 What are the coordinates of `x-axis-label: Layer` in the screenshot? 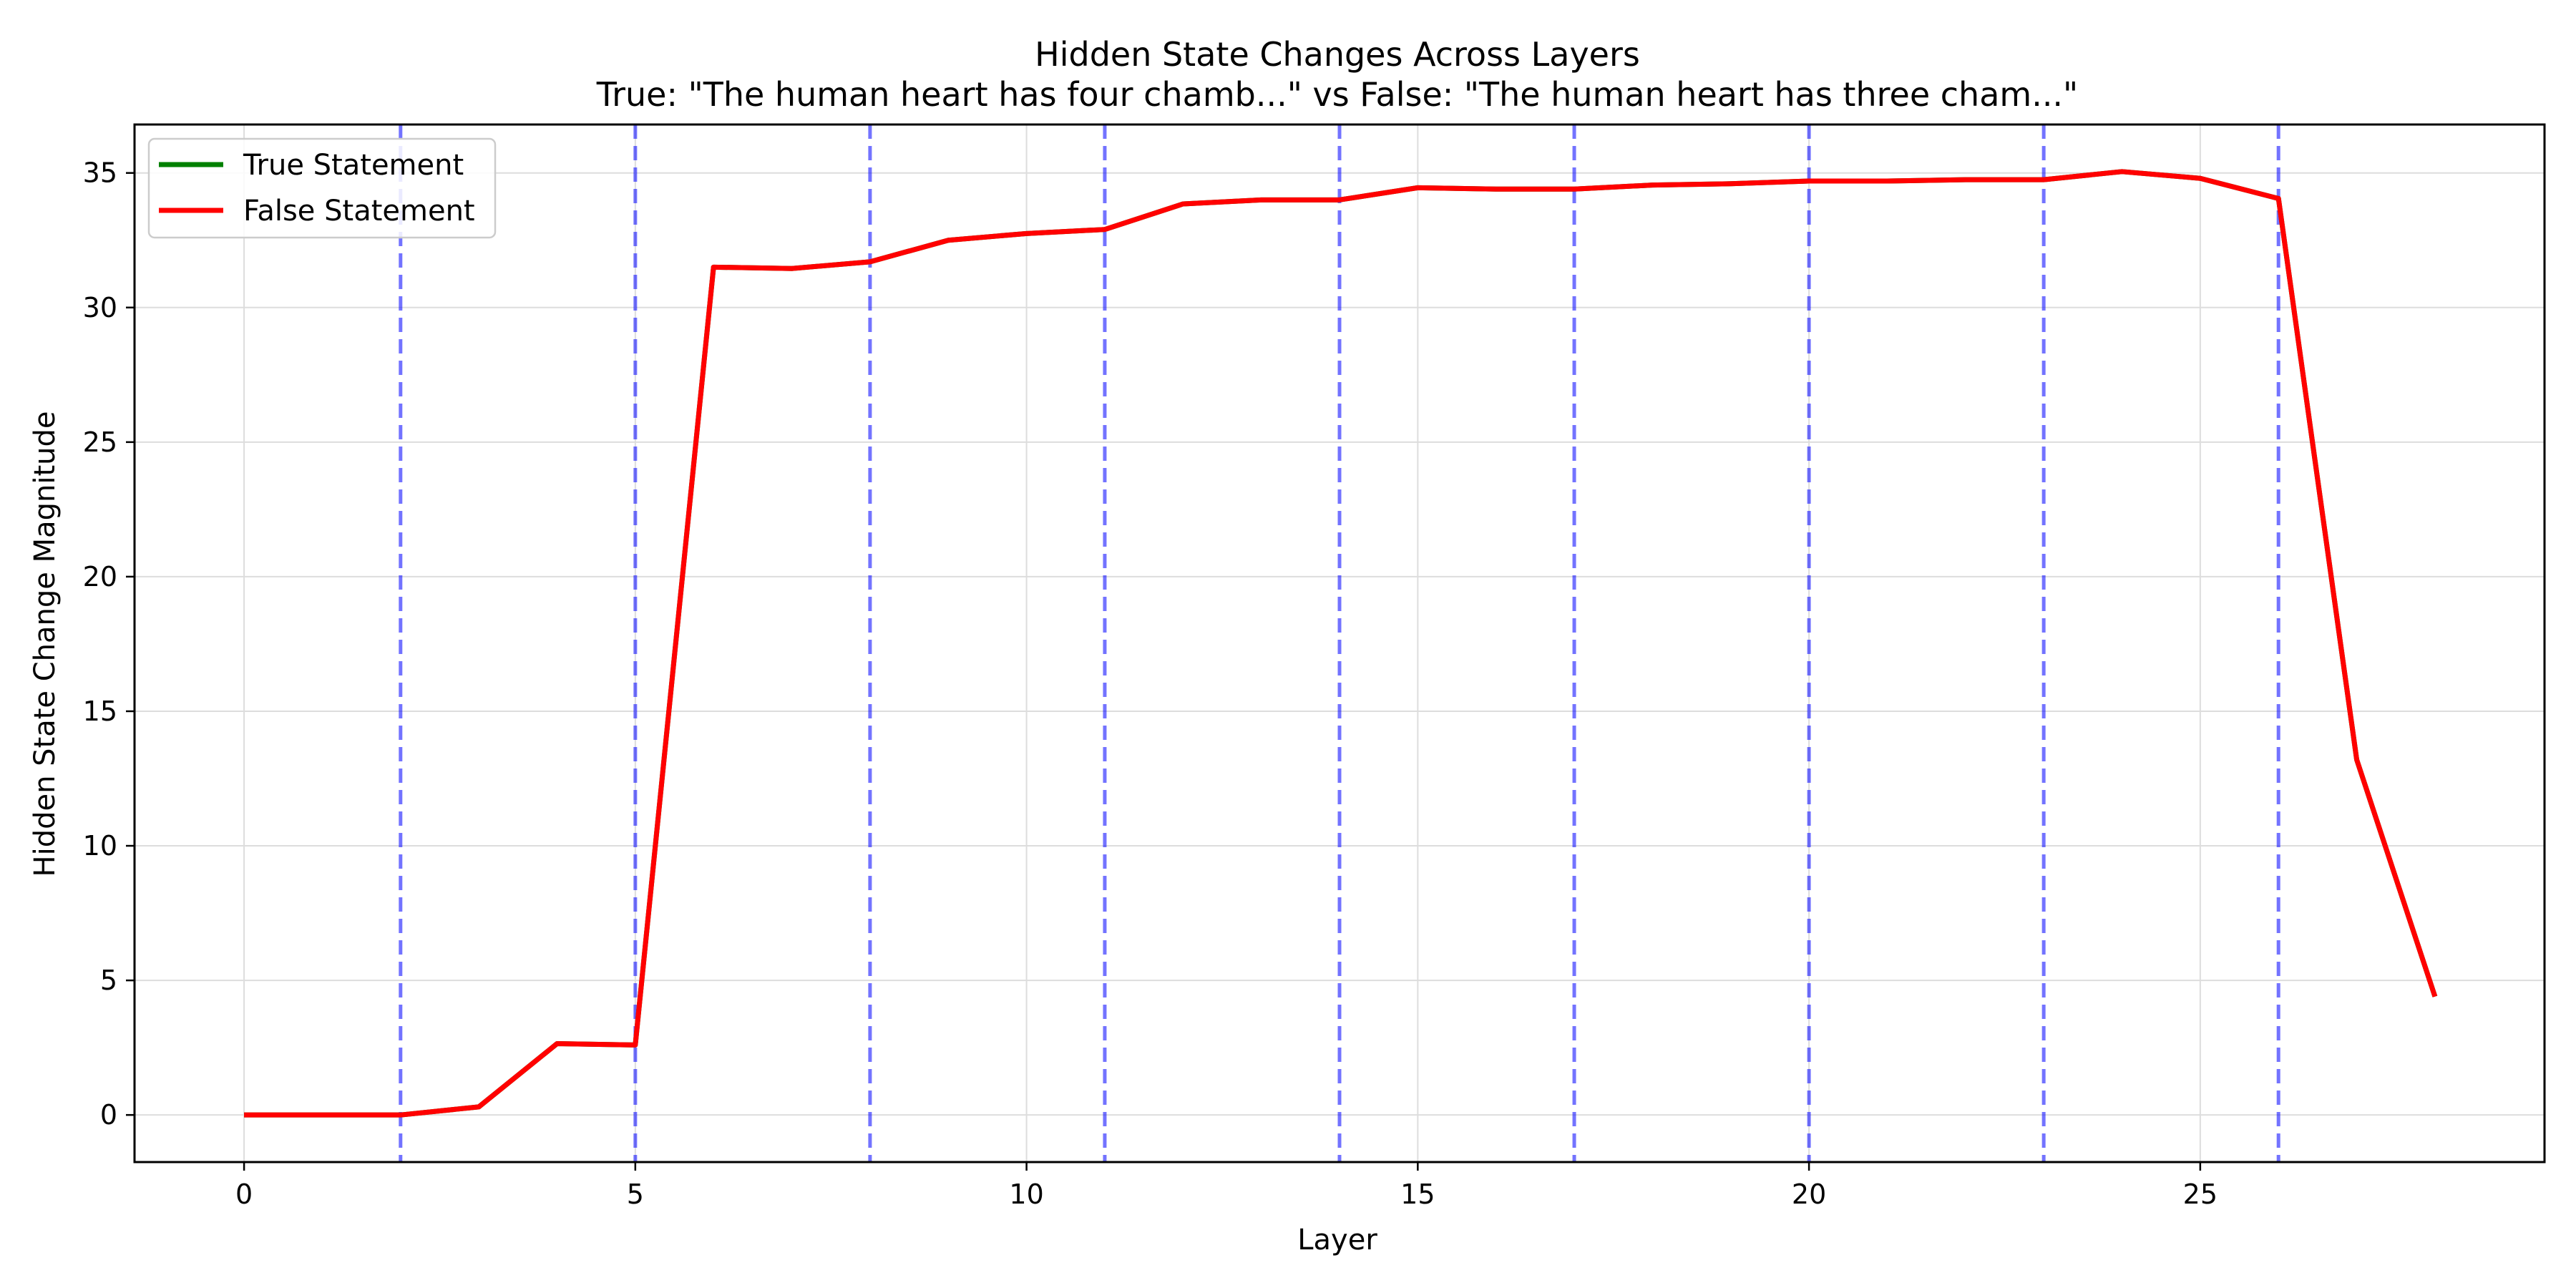 It's located at (1337, 1240).